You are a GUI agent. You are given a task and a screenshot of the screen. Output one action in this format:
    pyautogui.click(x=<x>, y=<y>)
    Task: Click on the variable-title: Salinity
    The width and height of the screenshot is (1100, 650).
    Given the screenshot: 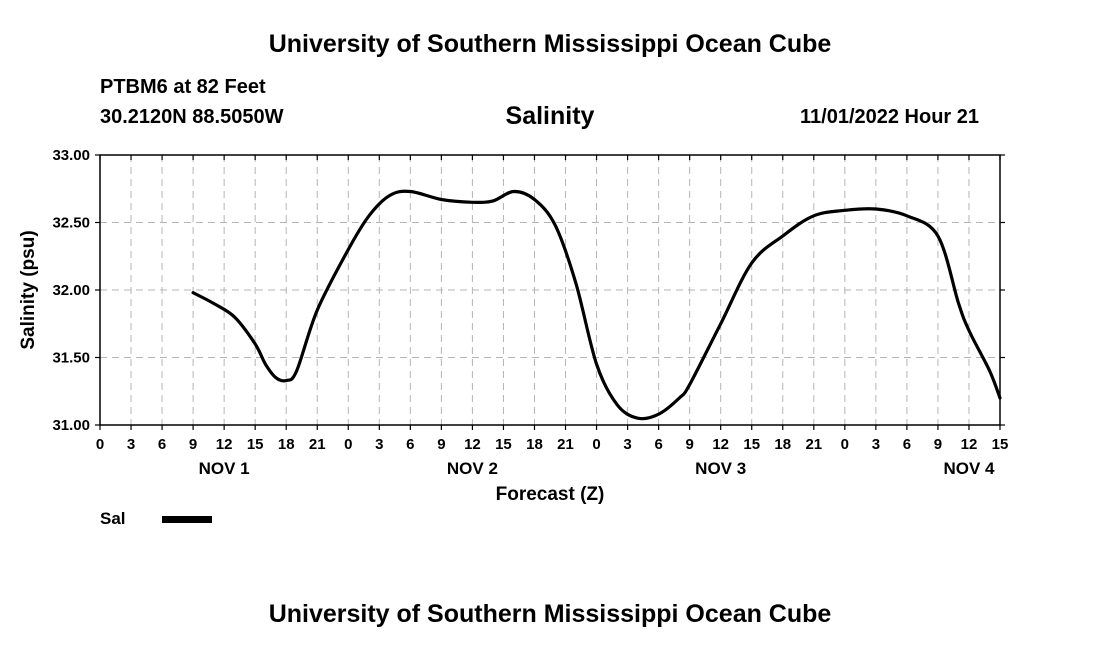 What is the action you would take?
    pyautogui.click(x=550, y=116)
    